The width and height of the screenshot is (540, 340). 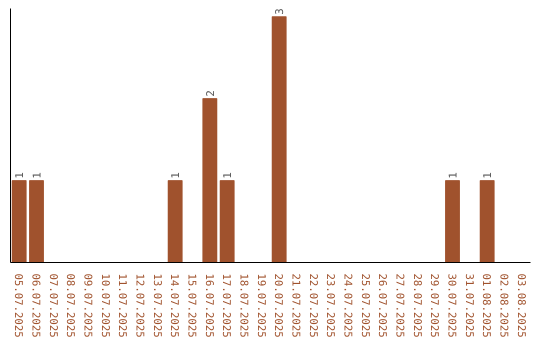 What do you see at coordinates (469, 306) in the screenshot?
I see `x-tick-label: 31.07.2025` at bounding box center [469, 306].